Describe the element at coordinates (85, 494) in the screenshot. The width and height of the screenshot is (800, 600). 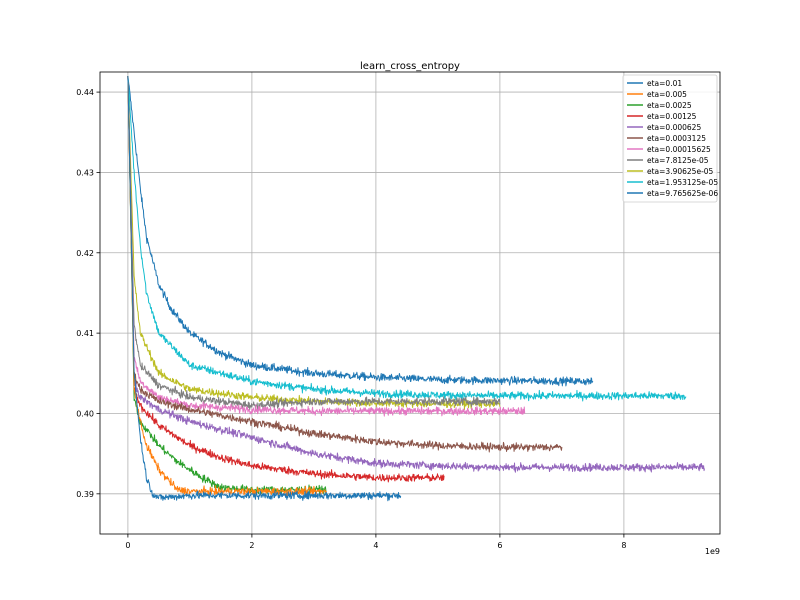
I see `y-tick-label: 0.39` at that location.